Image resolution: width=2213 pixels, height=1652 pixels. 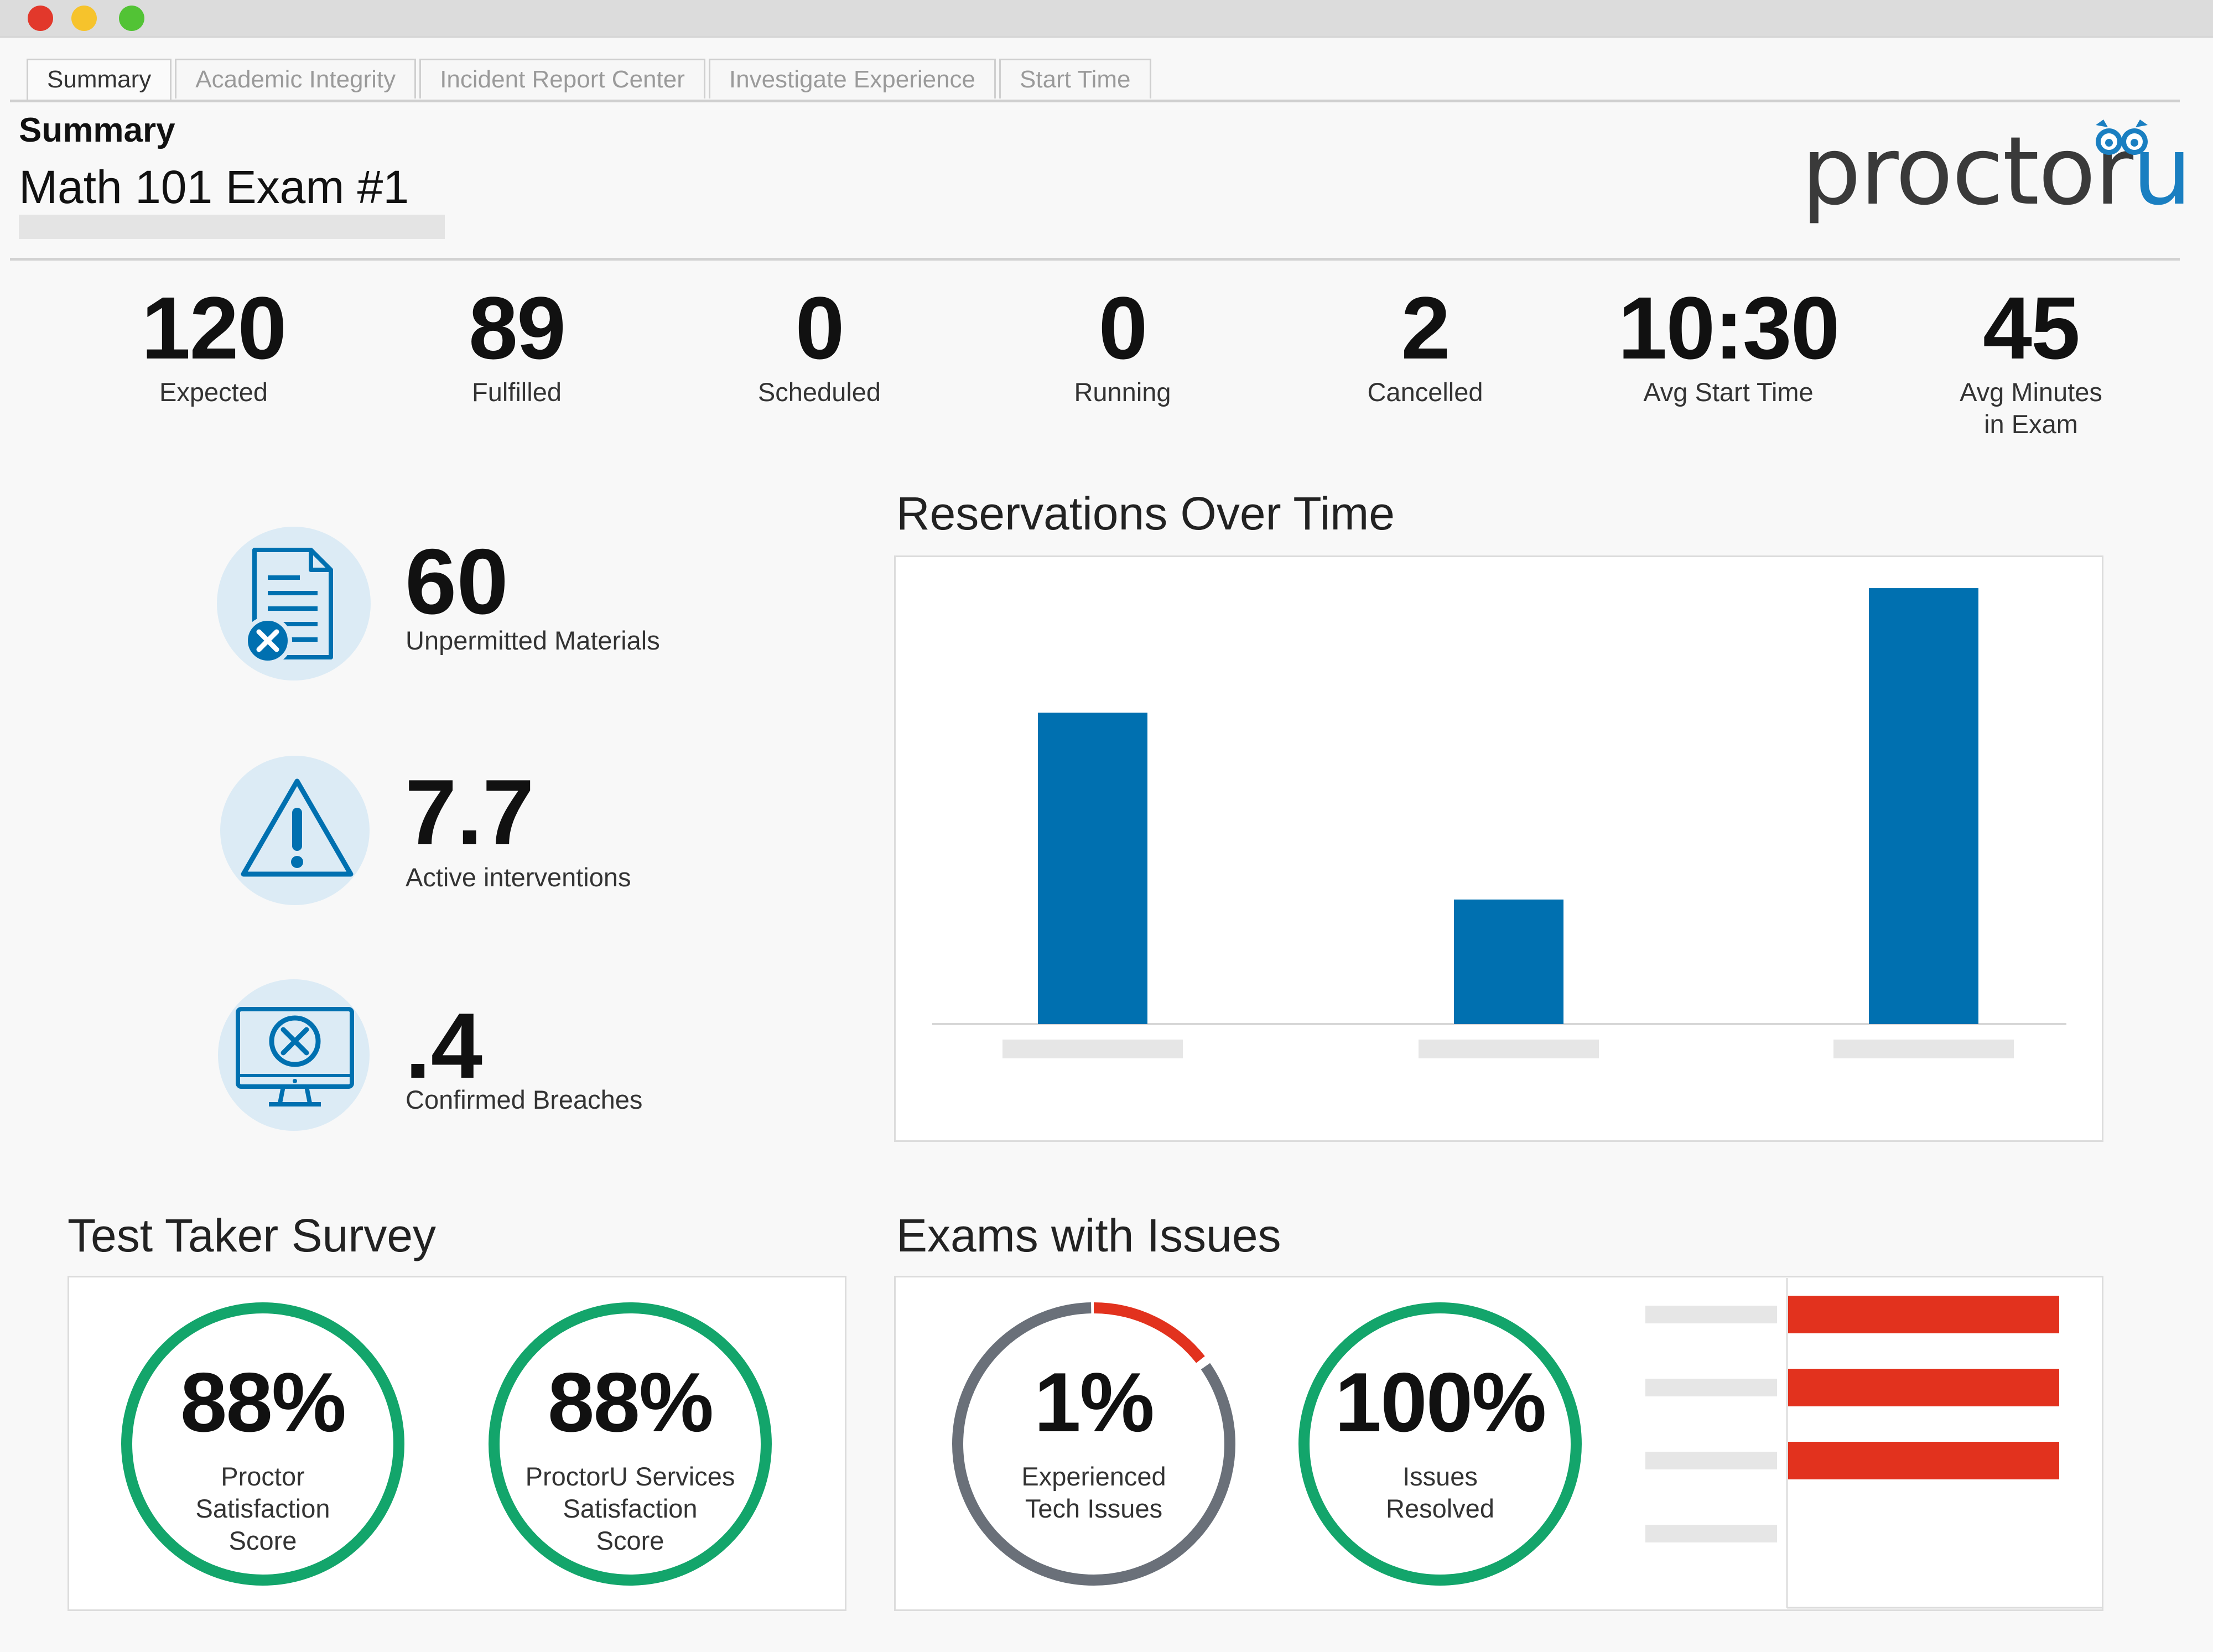 I want to click on stat-fulfilled: 89 Fulfilled, so click(x=516, y=343).